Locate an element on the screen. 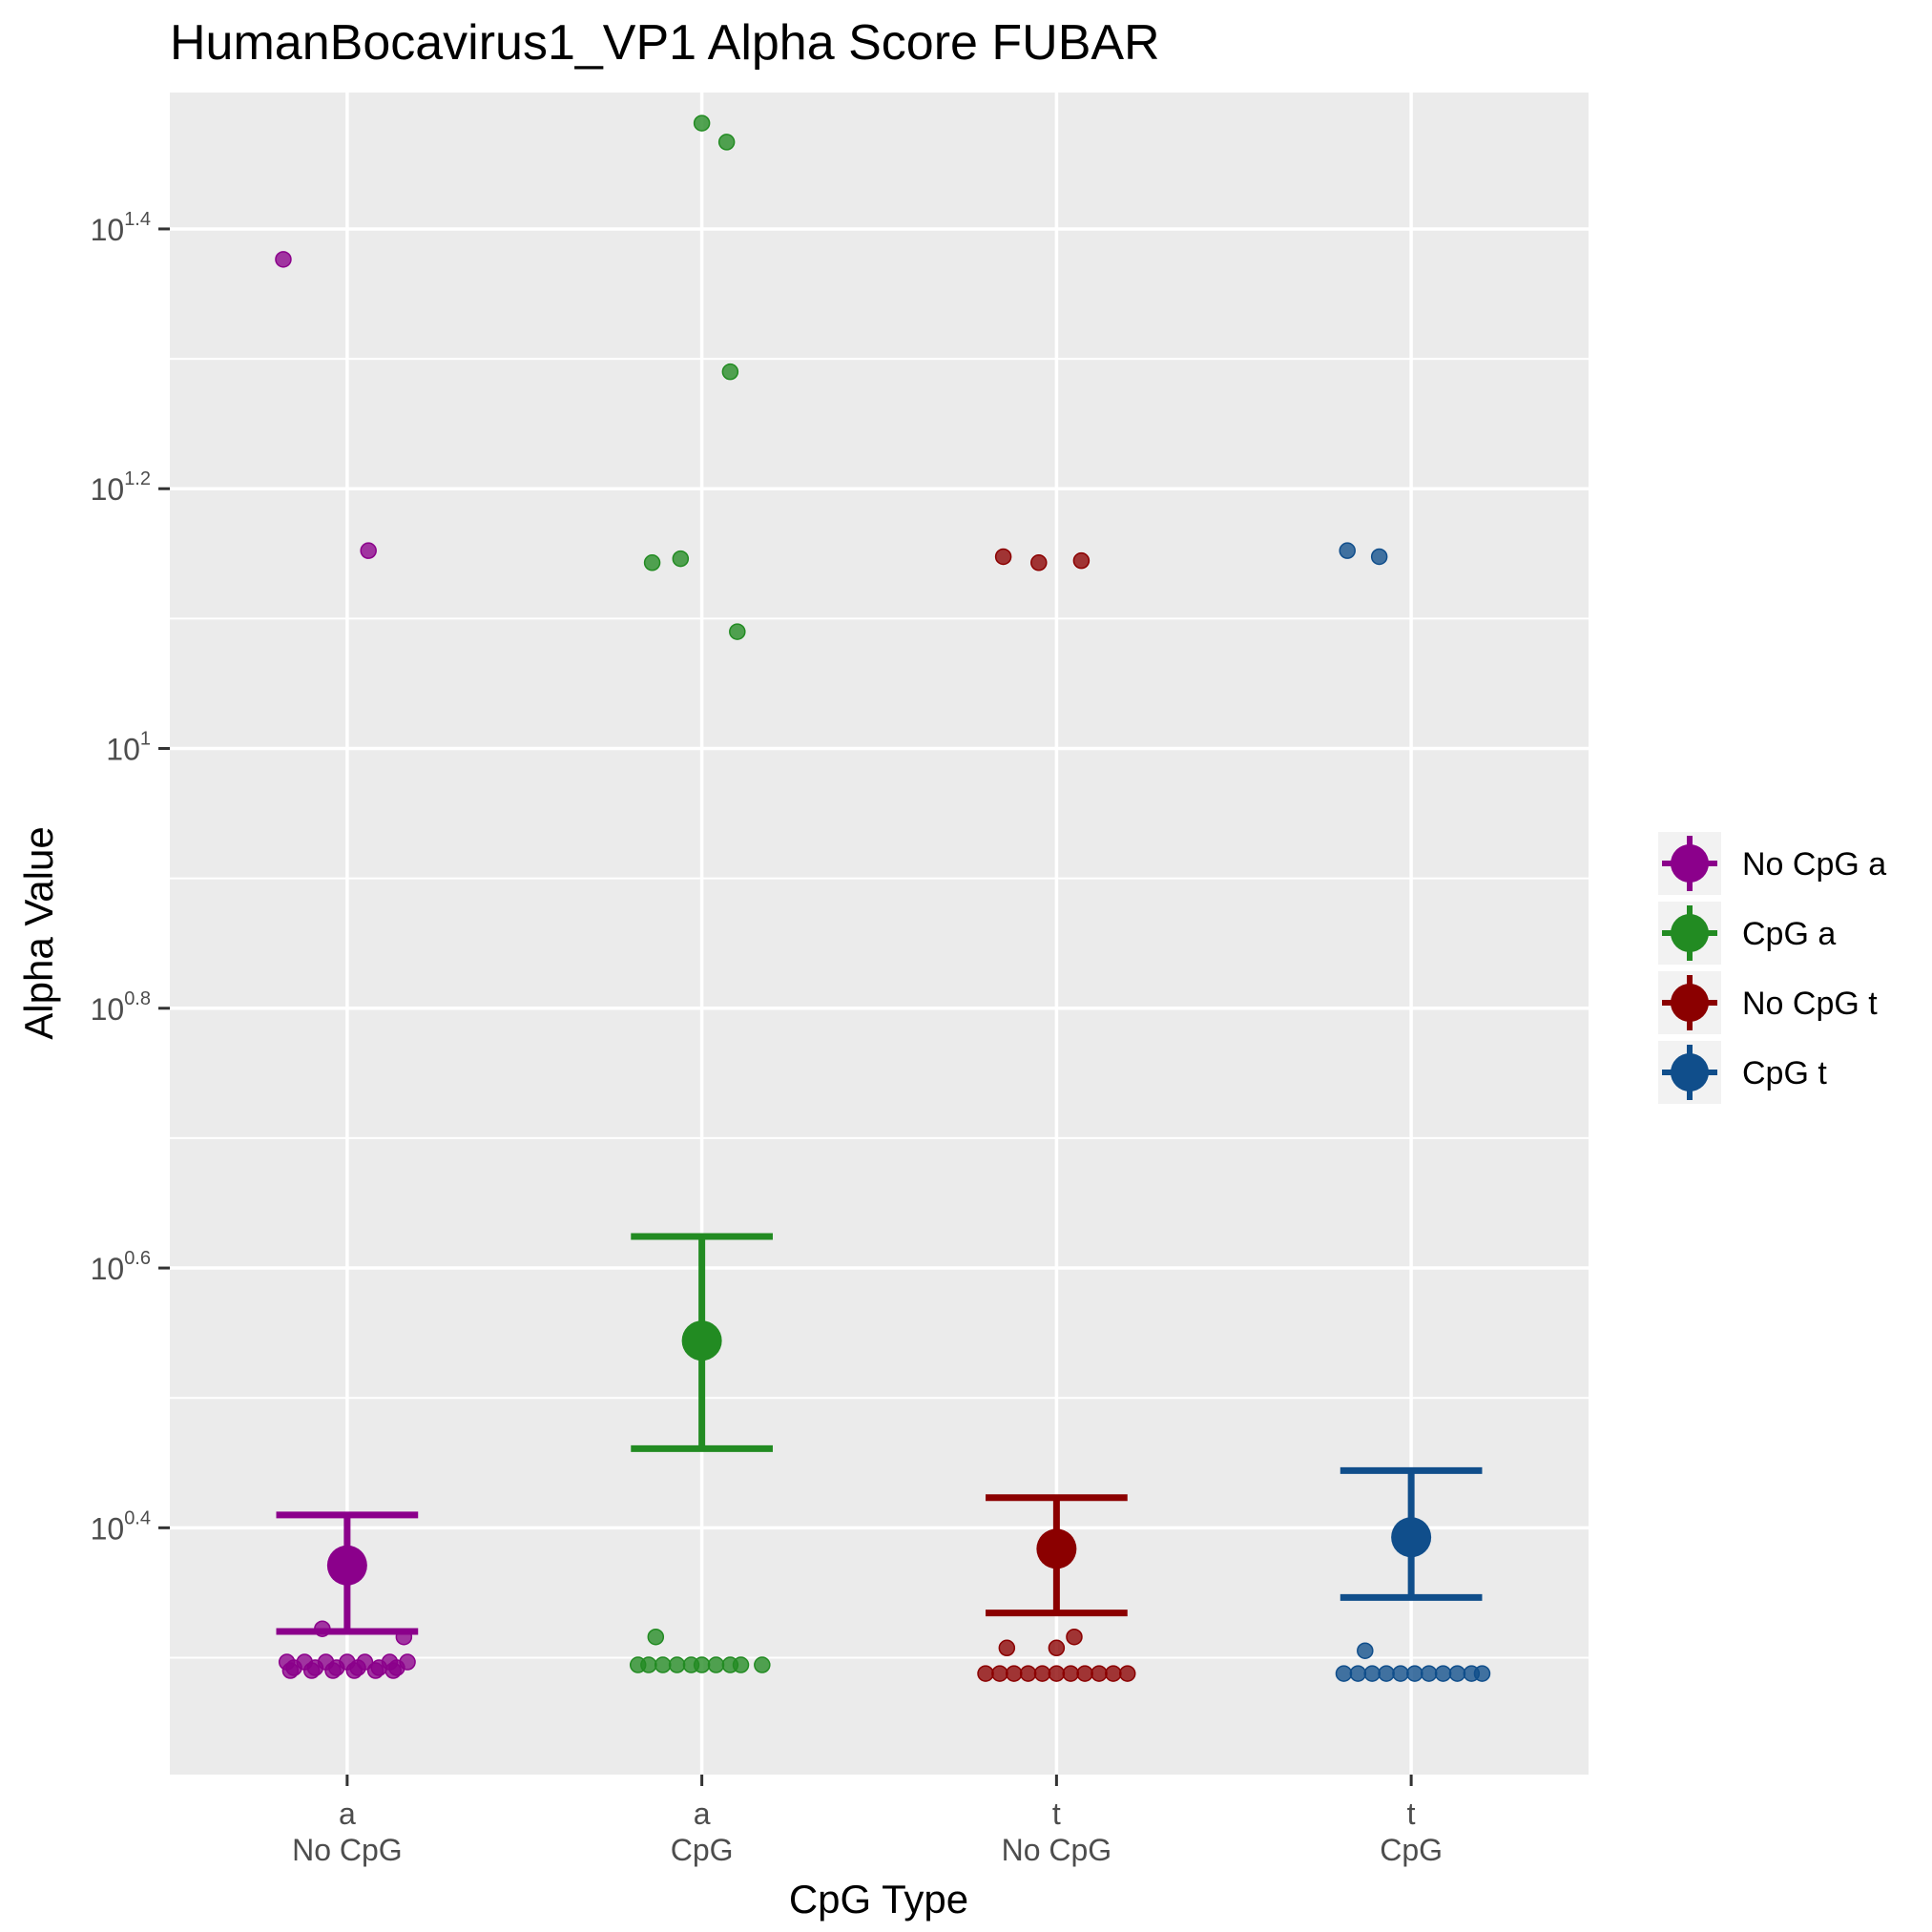 The height and width of the screenshot is (1932, 1932). y-tick-label: 100.8 is located at coordinates (121, 1007).